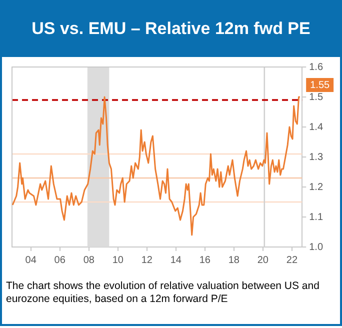 The width and height of the screenshot is (342, 328). I want to click on x-tick-label: 14, so click(176, 260).